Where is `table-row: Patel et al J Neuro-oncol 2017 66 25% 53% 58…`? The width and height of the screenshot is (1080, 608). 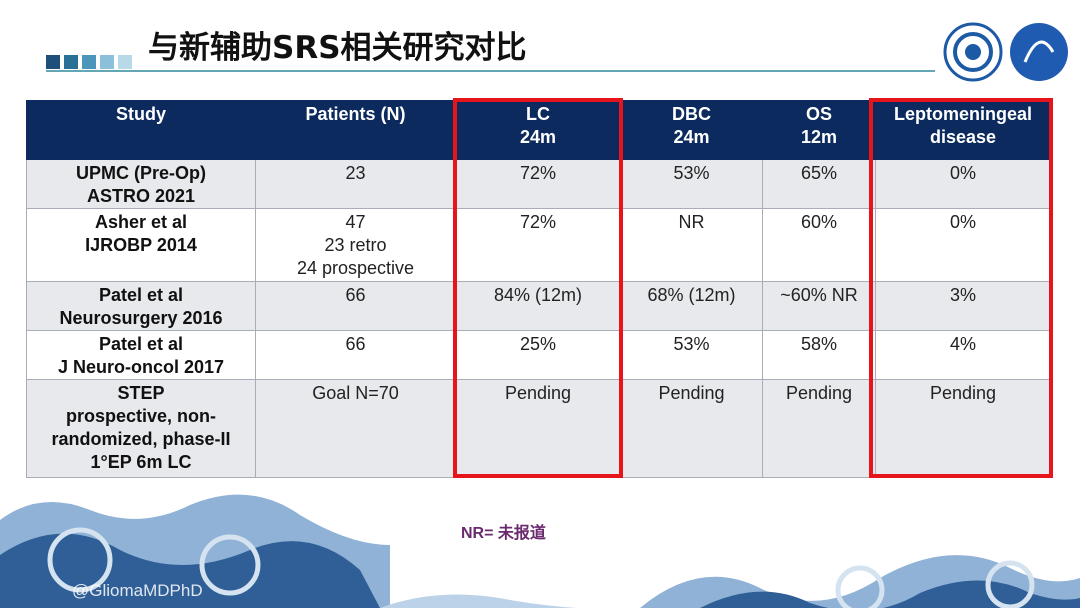
table-row: Patel et al J Neuro-oncol 2017 66 25% 53% 58… is located at coordinates (538, 355).